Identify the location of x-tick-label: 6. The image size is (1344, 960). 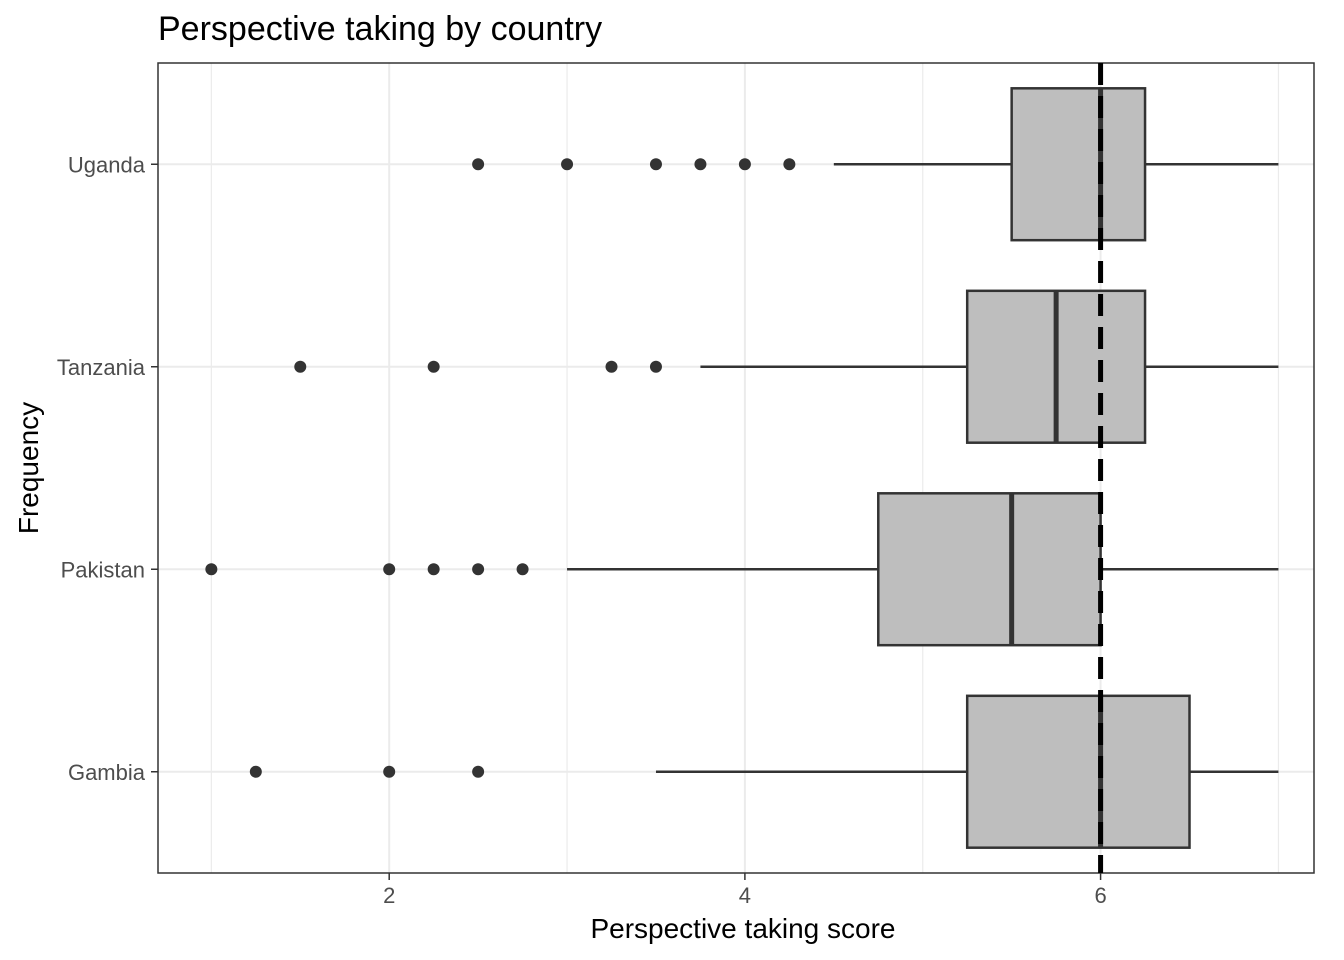
(1100, 895).